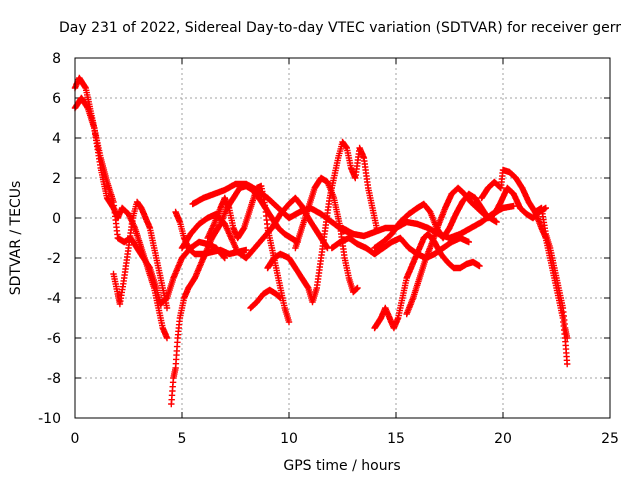  Describe the element at coordinates (56, 59) in the screenshot. I see `y-tick-label: 8` at that location.